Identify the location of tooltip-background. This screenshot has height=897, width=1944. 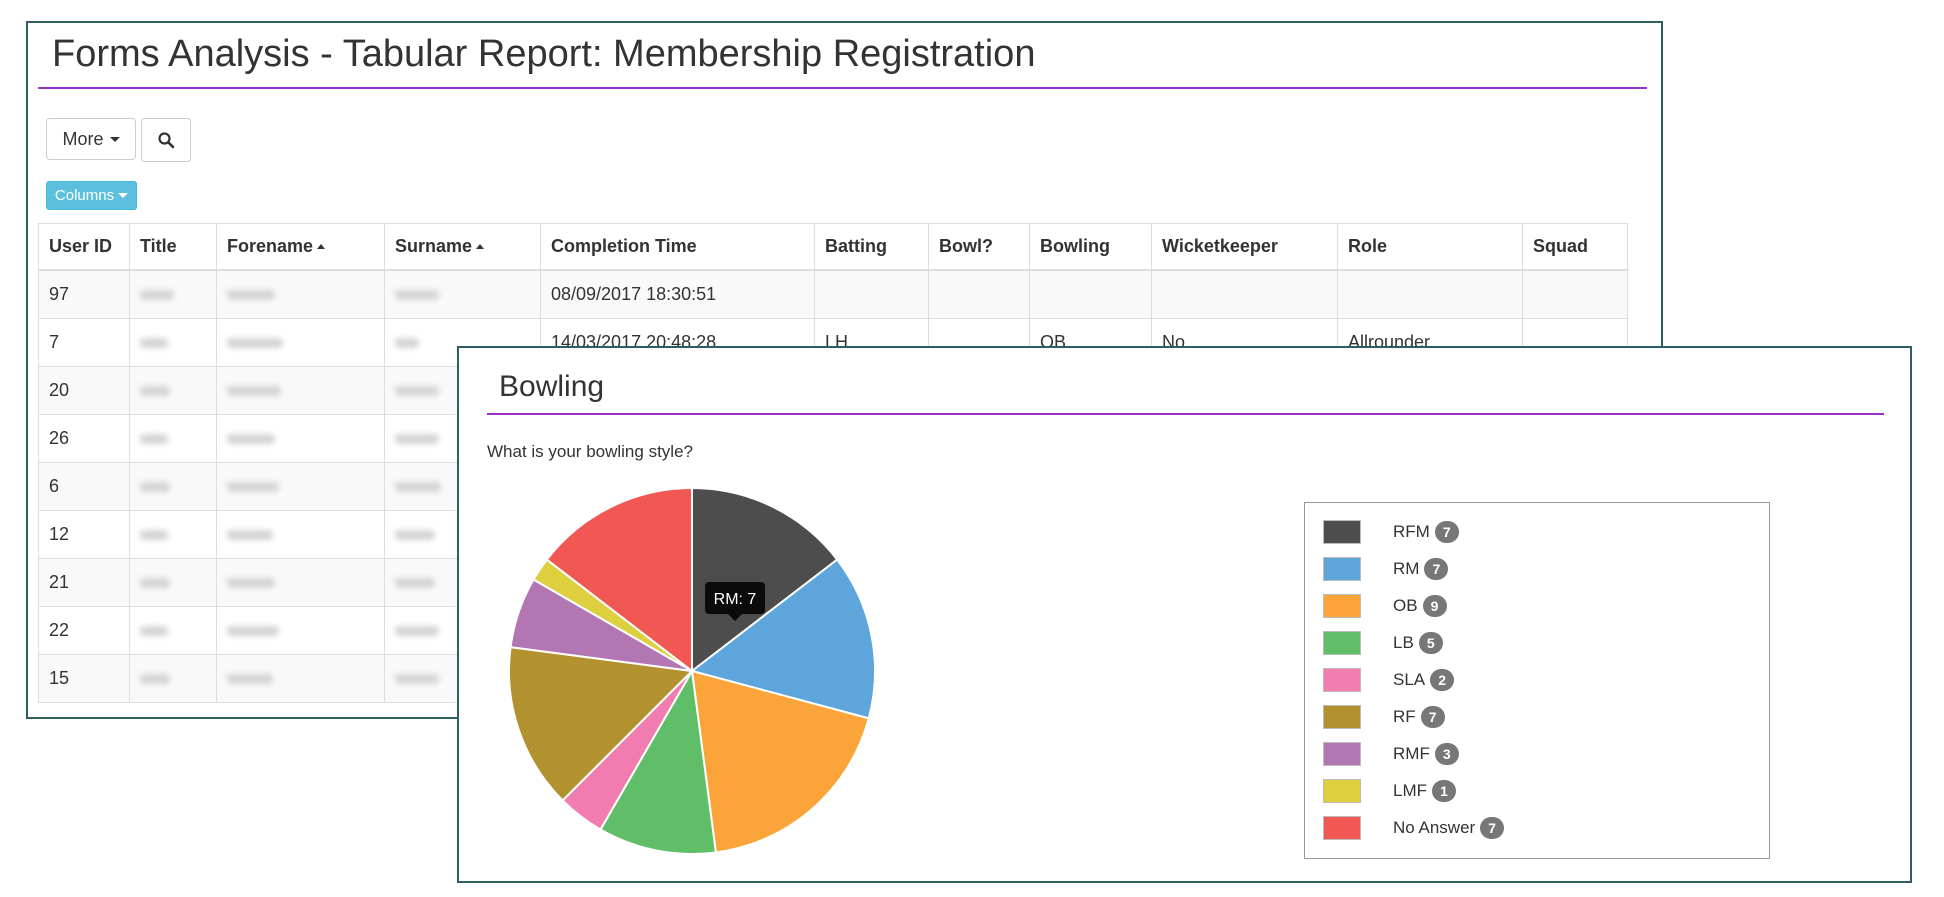
(735, 598).